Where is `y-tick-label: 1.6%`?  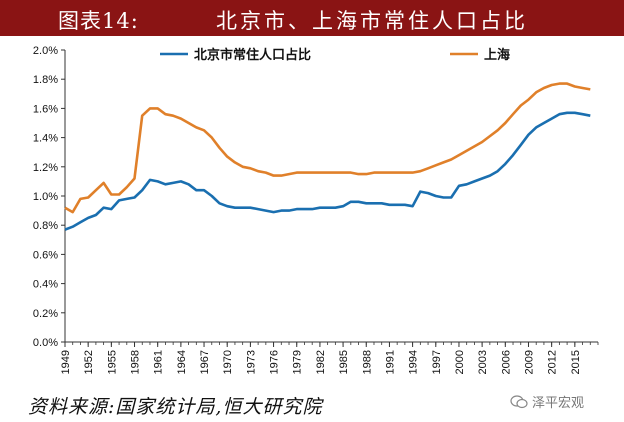
y-tick-label: 1.6% is located at coordinates (45, 109).